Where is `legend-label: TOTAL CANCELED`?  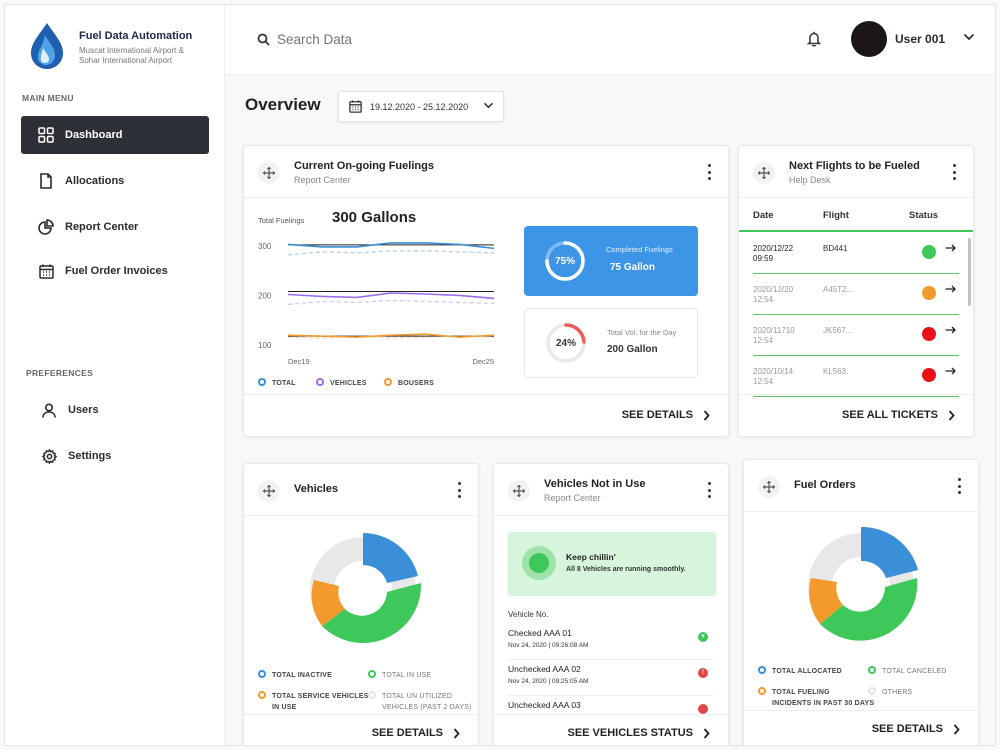
legend-label: TOTAL CANCELED is located at coordinates (914, 671).